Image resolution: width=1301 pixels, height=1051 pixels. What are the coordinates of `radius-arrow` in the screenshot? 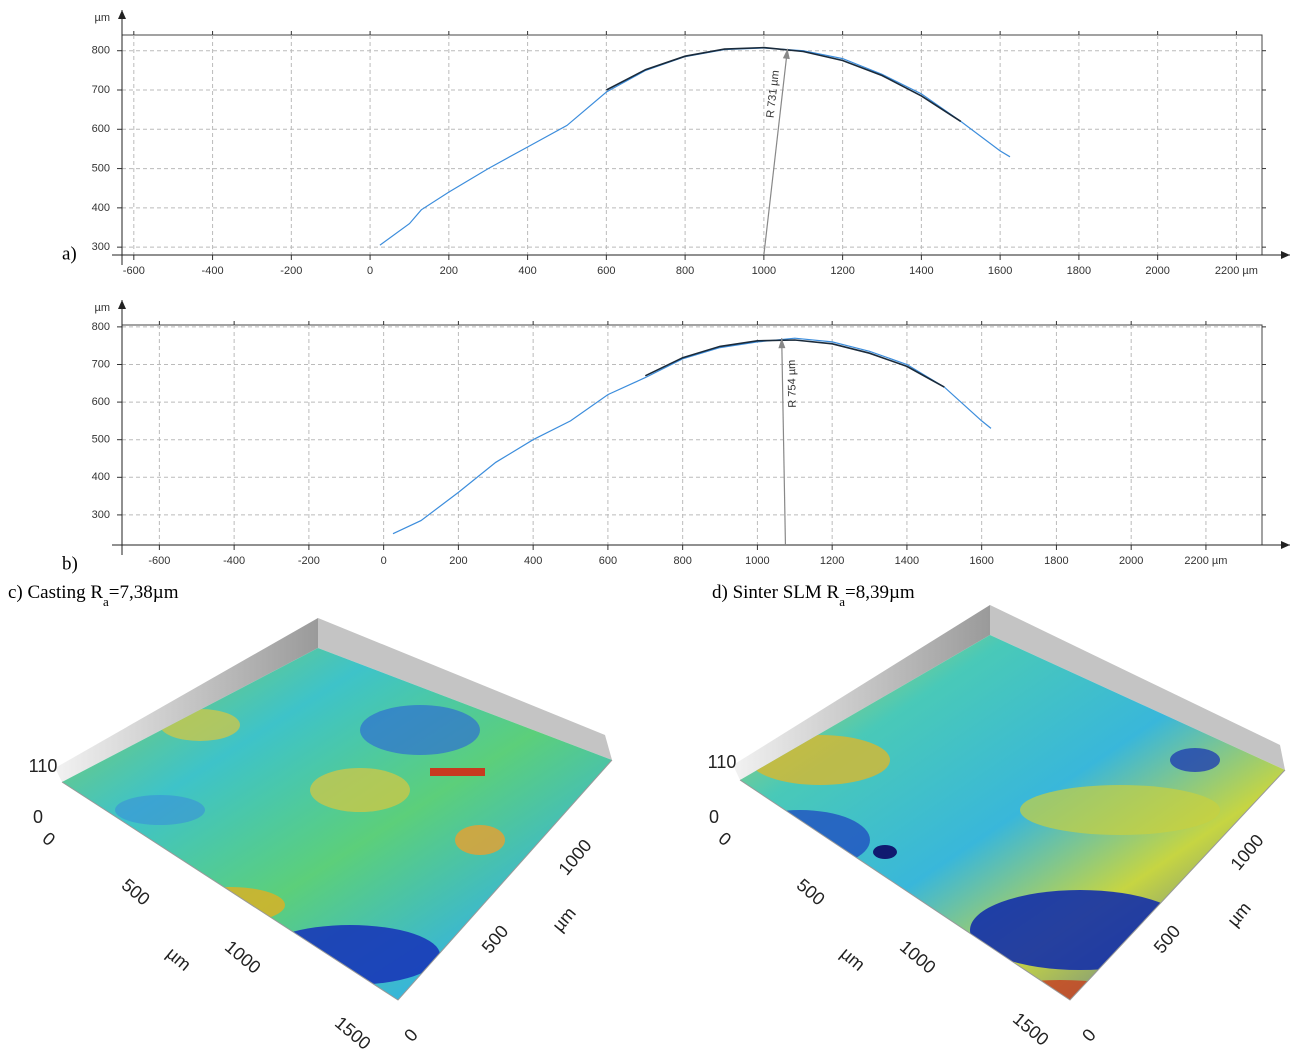 It's located at (776, 152).